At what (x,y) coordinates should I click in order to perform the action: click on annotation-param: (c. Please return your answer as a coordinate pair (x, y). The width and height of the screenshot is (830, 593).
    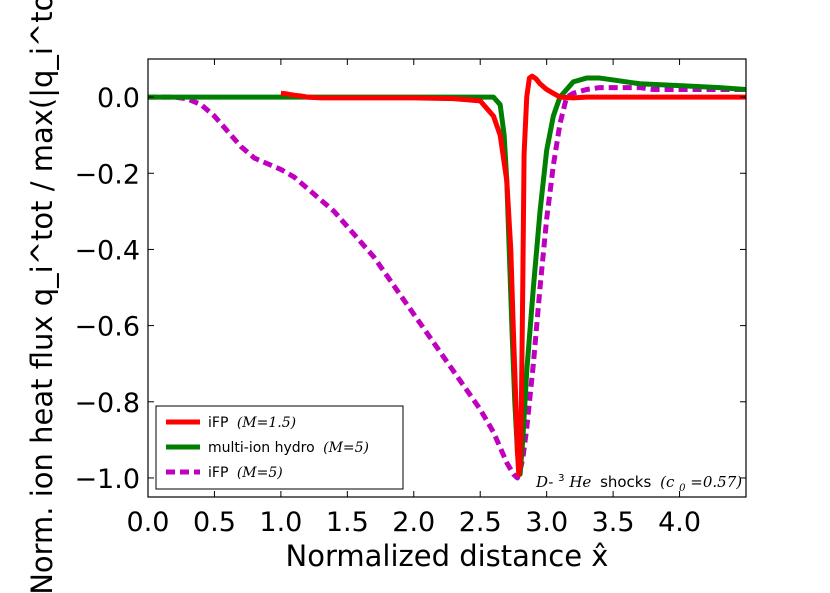
    Looking at the image, I should click on (667, 482).